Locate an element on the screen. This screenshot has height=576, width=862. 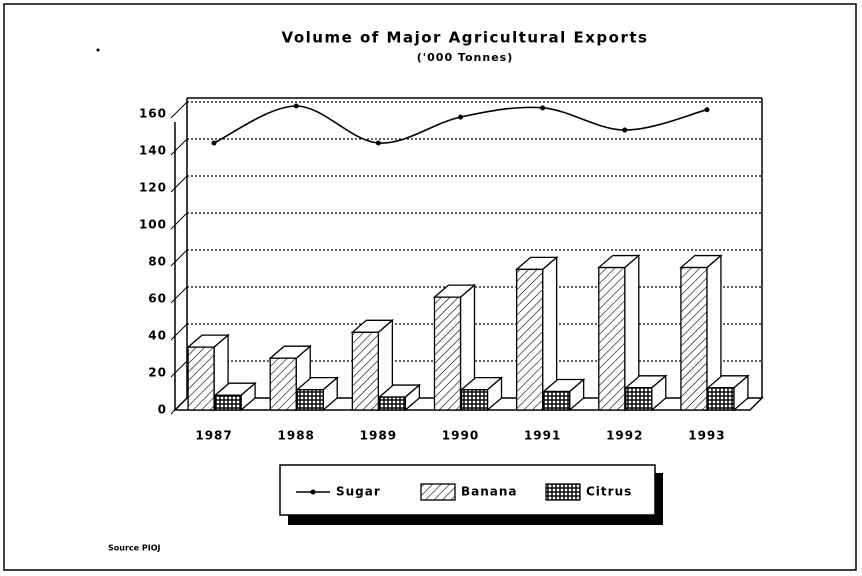
legend-box is located at coordinates (467, 490).